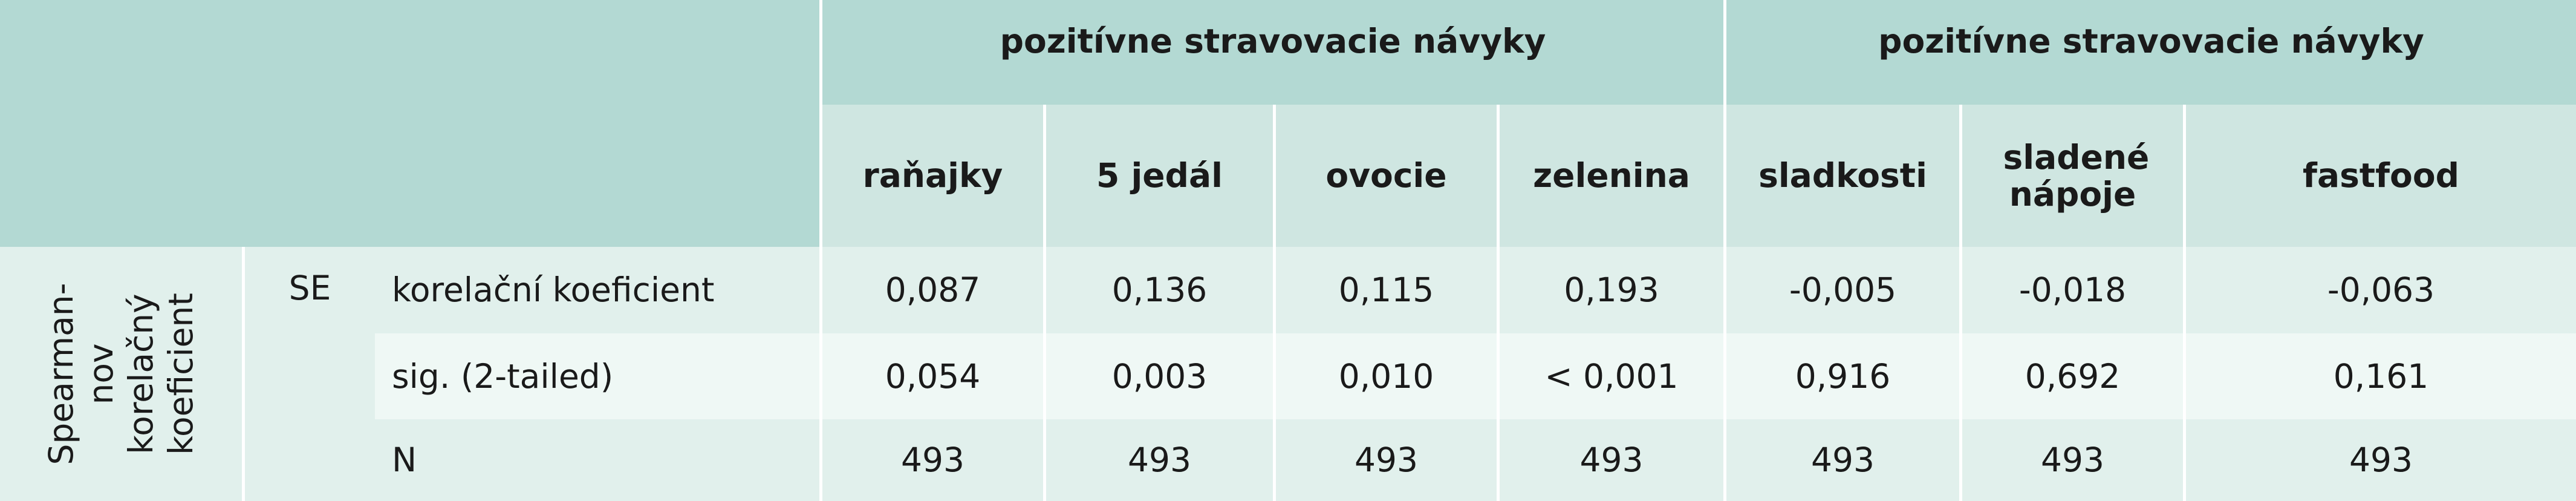 The image size is (2576, 501). I want to click on row-label: N, so click(597, 460).